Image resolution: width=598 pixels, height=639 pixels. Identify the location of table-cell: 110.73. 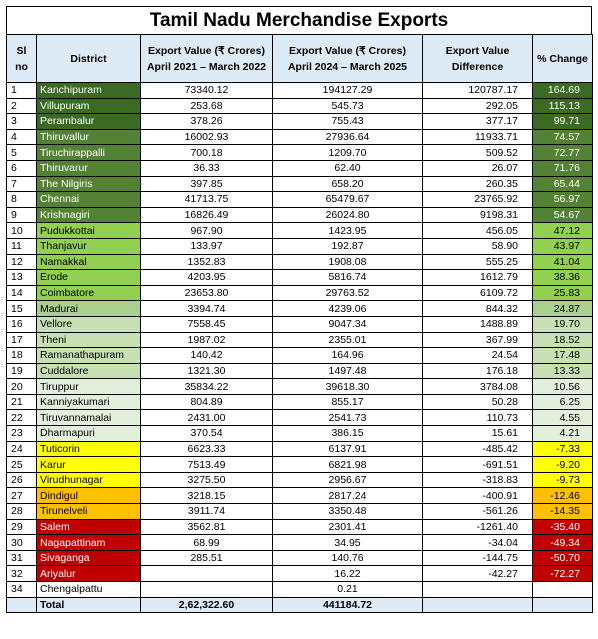
(477, 418).